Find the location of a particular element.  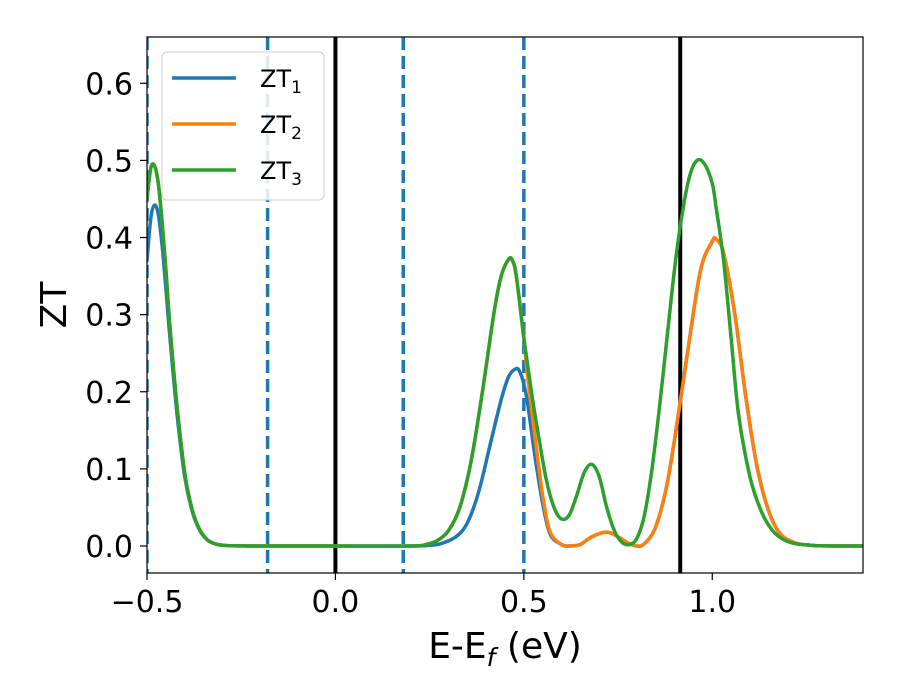

legend-label-zt3: ZT3 is located at coordinates (281, 173).